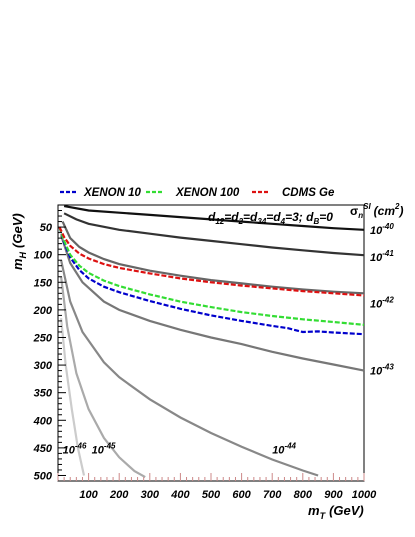 This screenshot has height=537, width=415. I want to click on legend-label-xenon10: XENON 10, so click(112, 193).